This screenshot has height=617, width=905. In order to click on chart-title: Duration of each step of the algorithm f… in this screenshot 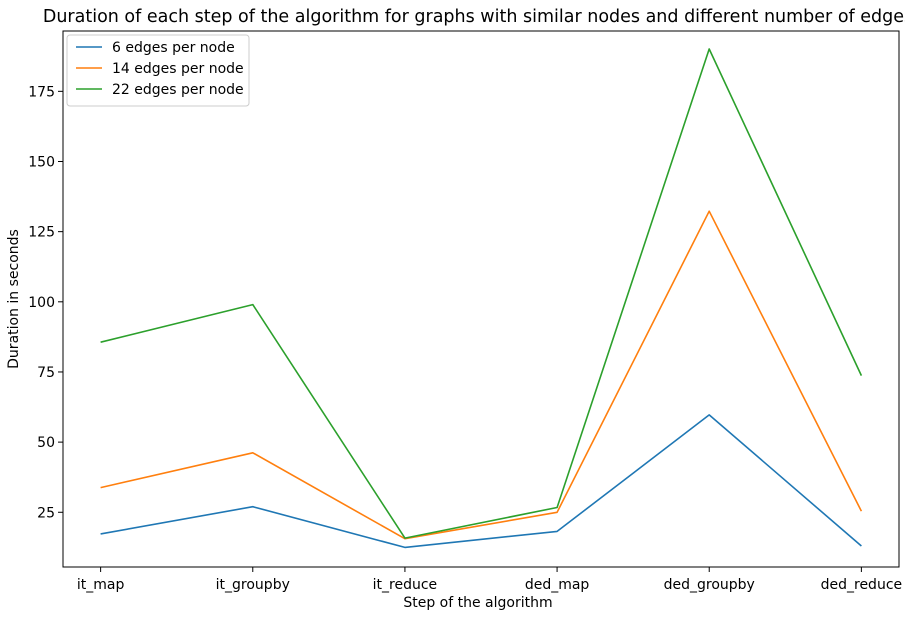, I will do `click(474, 17)`.